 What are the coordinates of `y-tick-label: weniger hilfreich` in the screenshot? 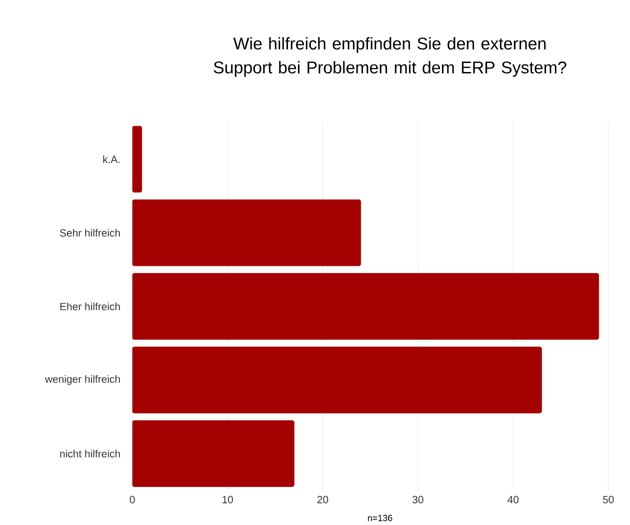 It's located at (82, 380).